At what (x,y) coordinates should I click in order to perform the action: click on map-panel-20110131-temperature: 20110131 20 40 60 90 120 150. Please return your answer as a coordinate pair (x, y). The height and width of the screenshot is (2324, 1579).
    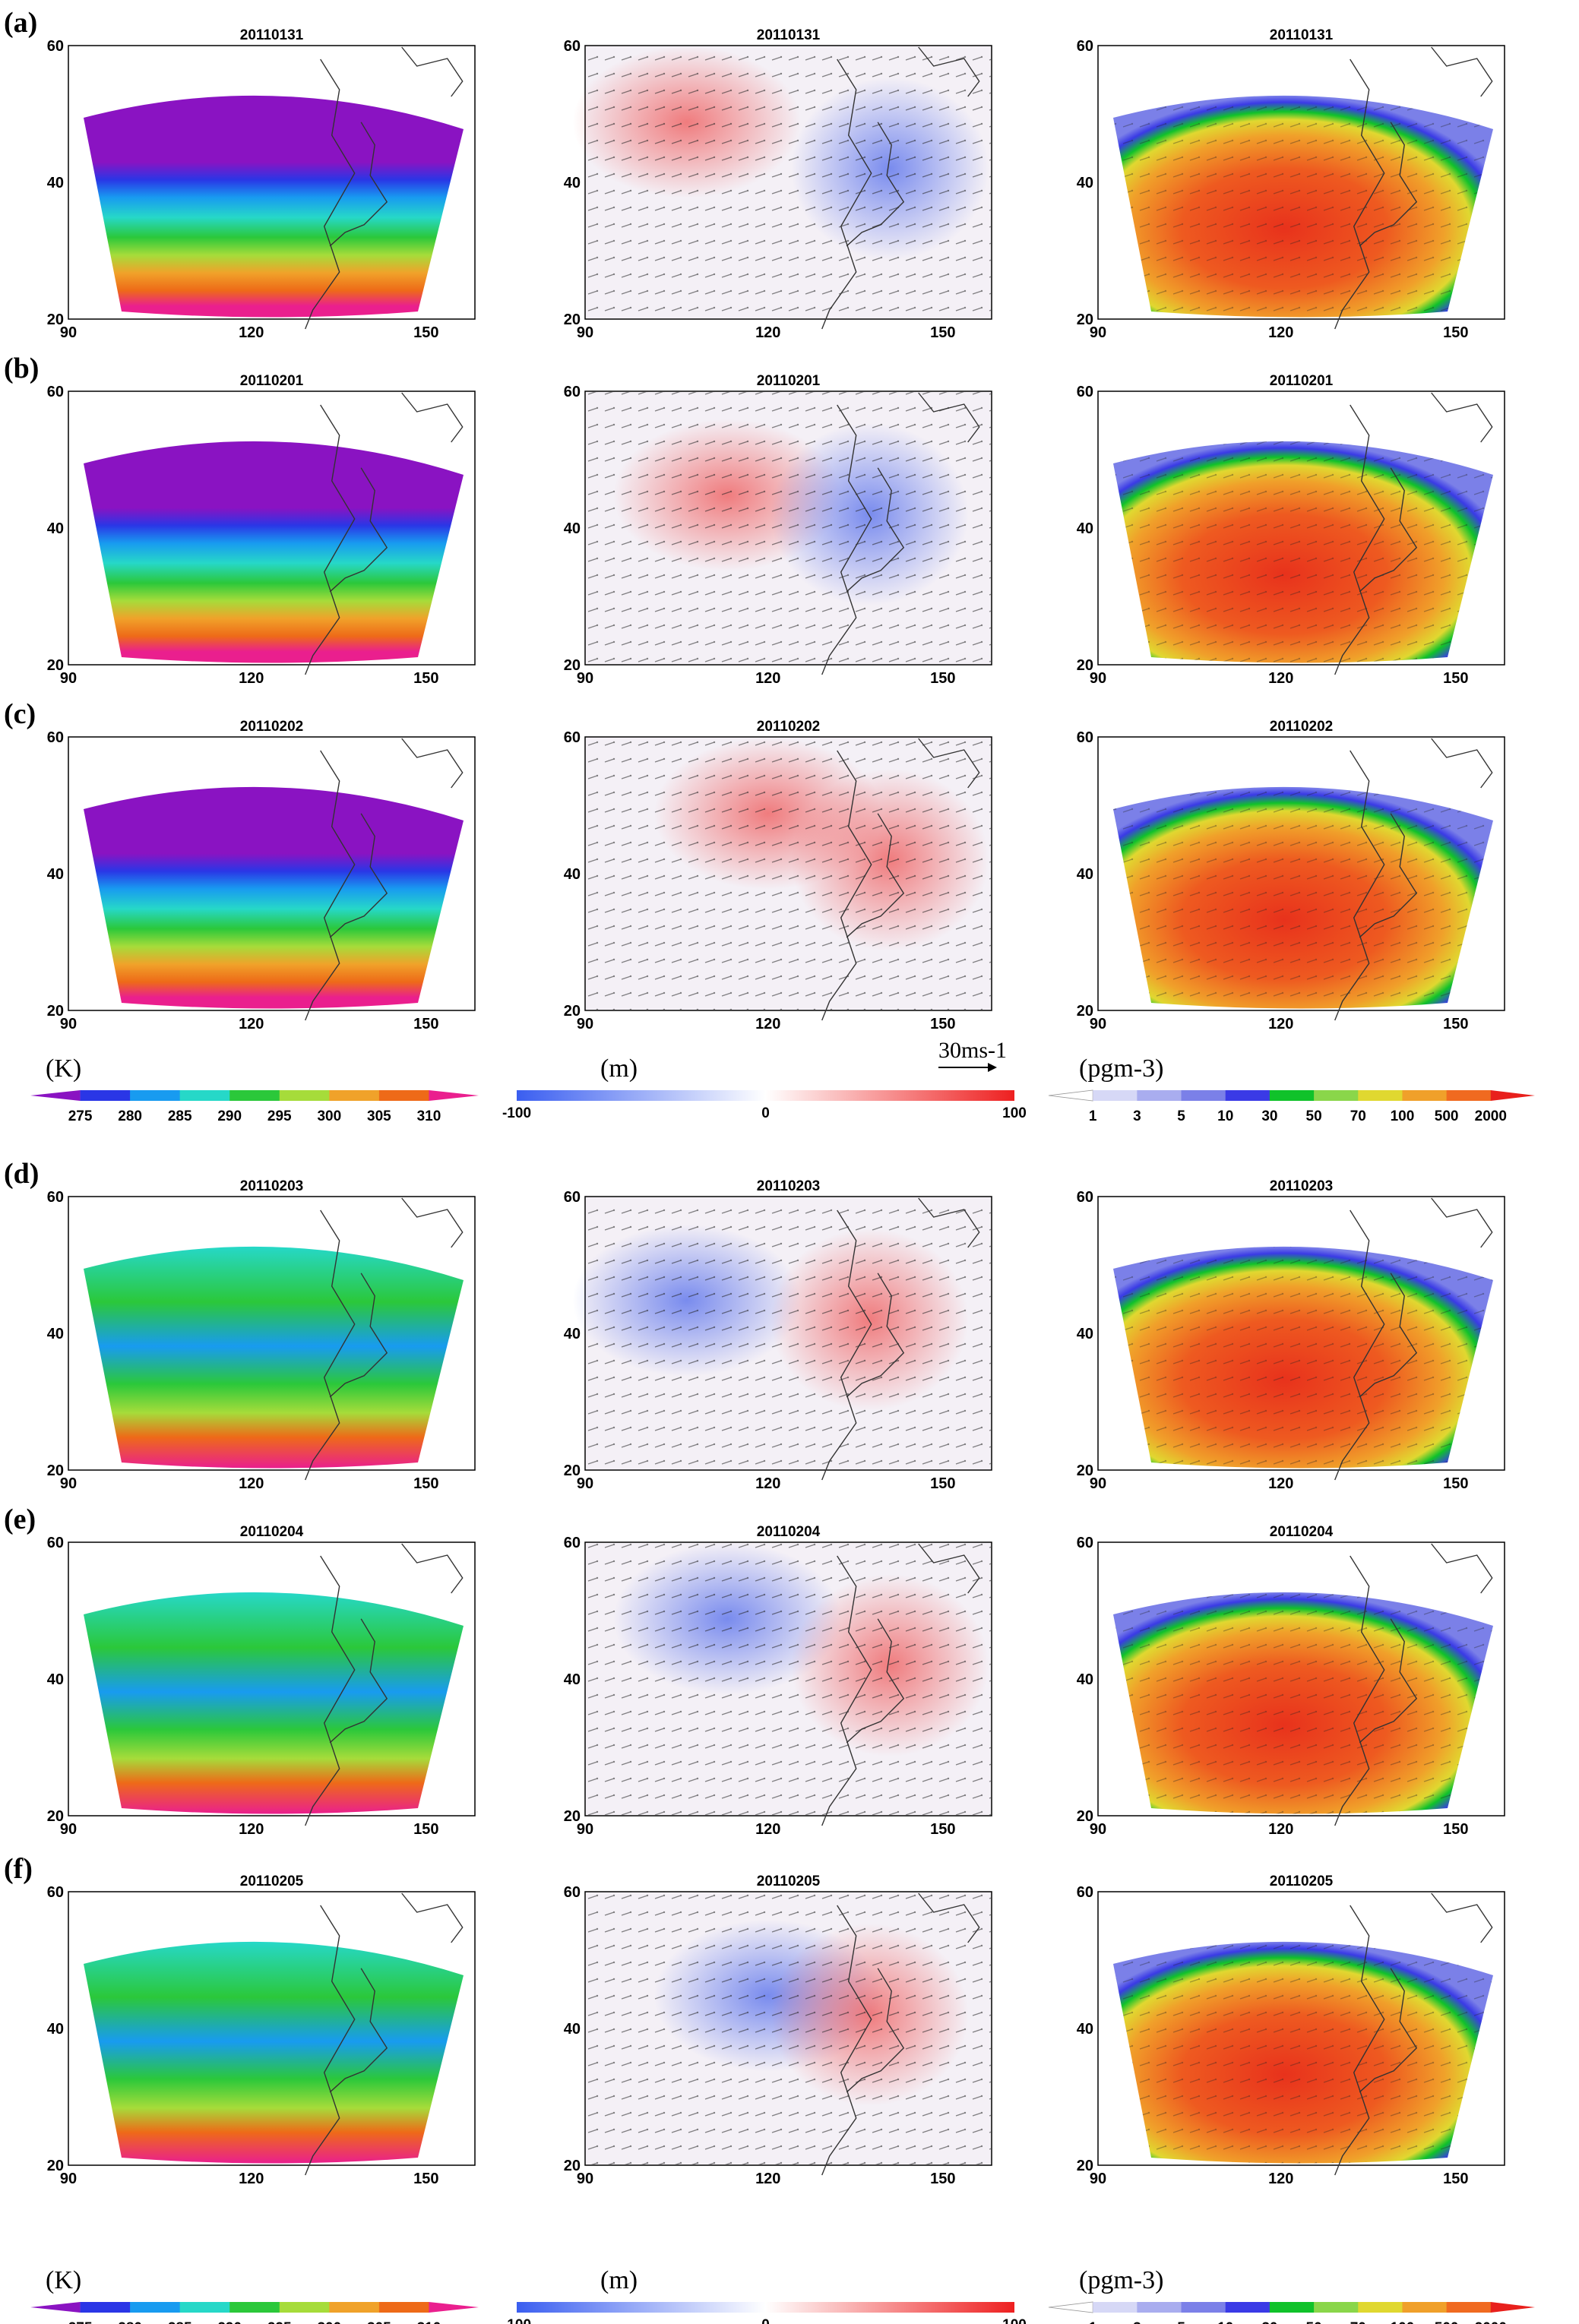
    Looking at the image, I should click on (261, 184).